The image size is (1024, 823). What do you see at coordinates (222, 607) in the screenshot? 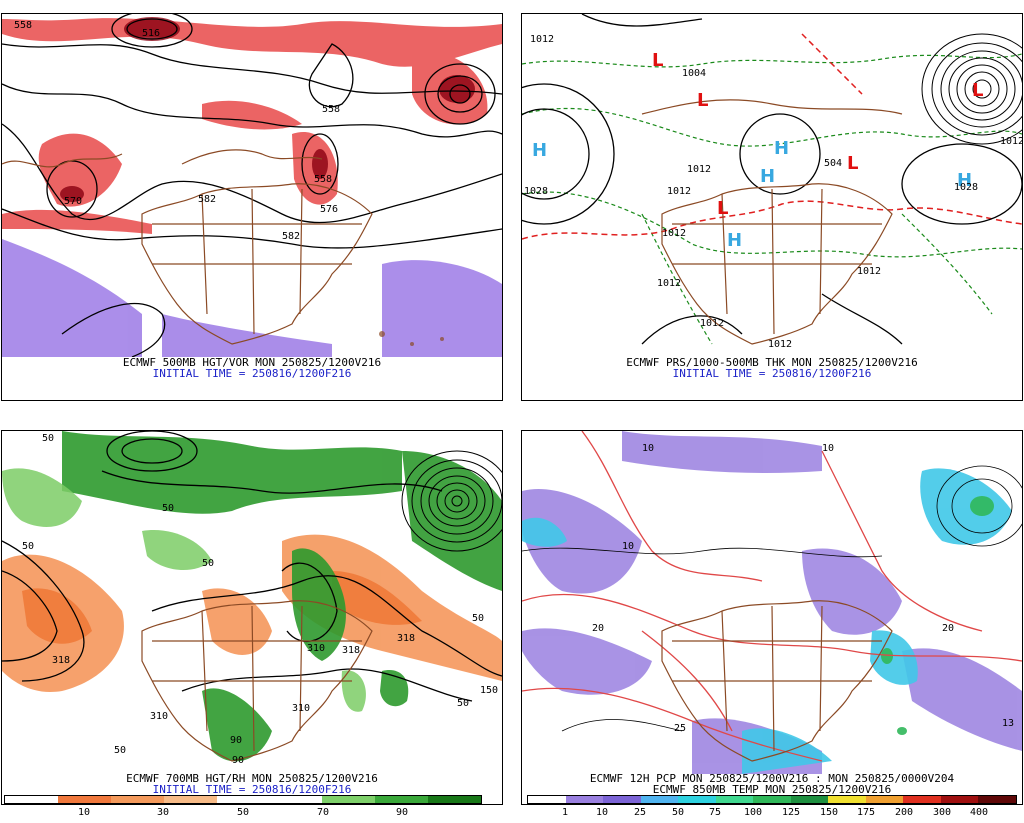
I see `very-dry-air-shading` at bounding box center [222, 607].